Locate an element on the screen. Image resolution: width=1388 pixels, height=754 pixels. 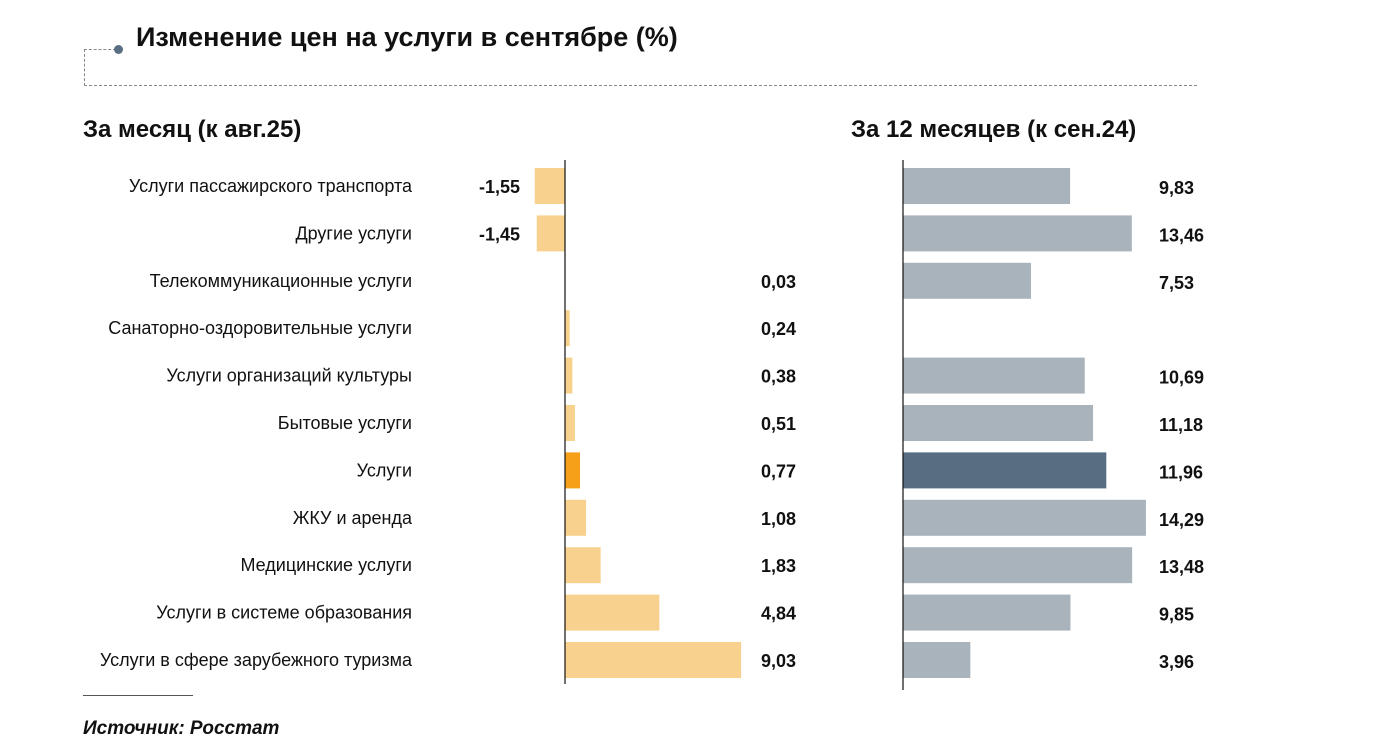
month-value-label: 0,24 is located at coordinates (778, 329).